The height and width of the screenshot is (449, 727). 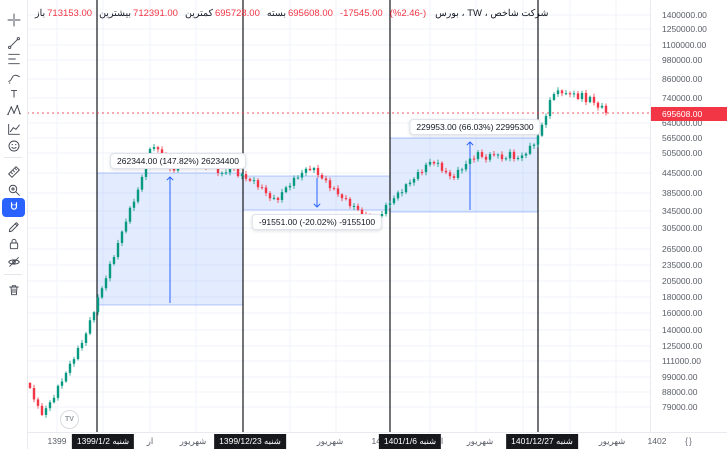 What do you see at coordinates (13, 110) in the screenshot?
I see `xabcd-pattern-tool-button` at bounding box center [13, 110].